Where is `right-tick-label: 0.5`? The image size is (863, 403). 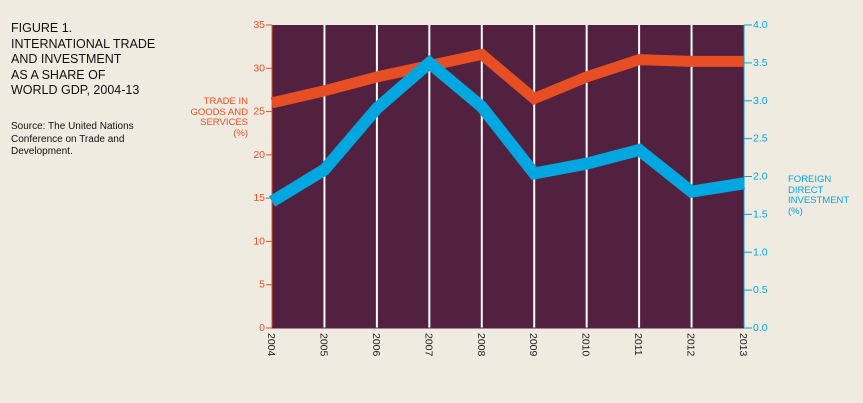 right-tick-label: 0.5 is located at coordinates (760, 290).